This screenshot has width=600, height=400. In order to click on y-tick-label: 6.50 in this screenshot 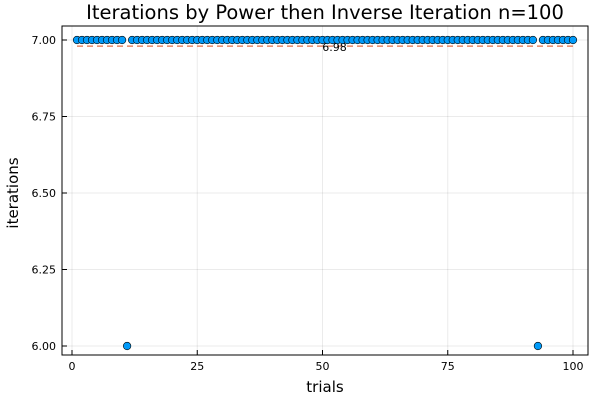, I will do `click(44, 193)`.